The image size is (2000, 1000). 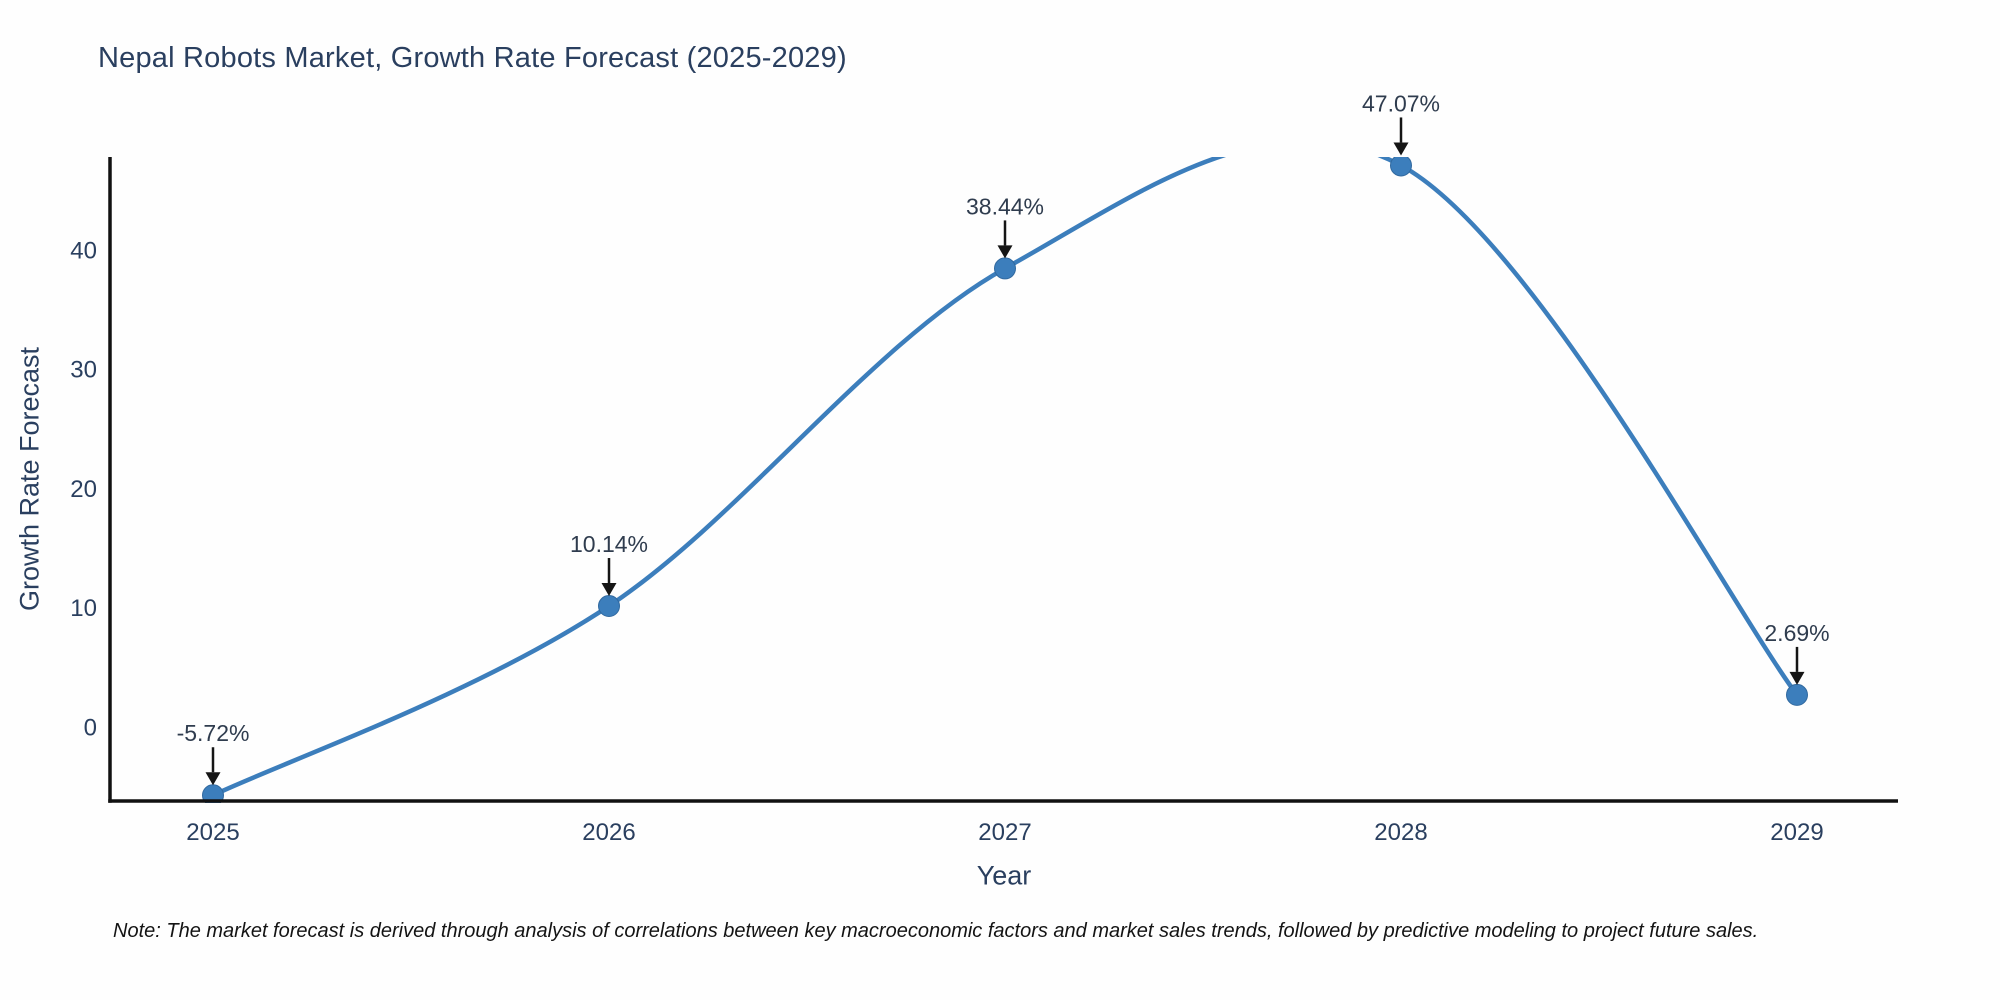 I want to click on x-tick-label: 2025, so click(x=212, y=832).